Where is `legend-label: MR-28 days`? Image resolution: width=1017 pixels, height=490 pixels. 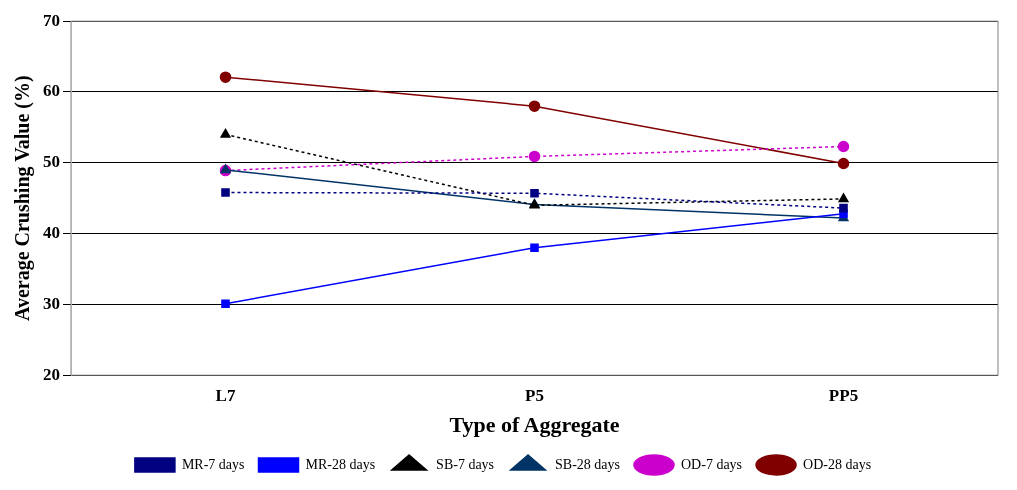
legend-label: MR-28 days is located at coordinates (340, 464).